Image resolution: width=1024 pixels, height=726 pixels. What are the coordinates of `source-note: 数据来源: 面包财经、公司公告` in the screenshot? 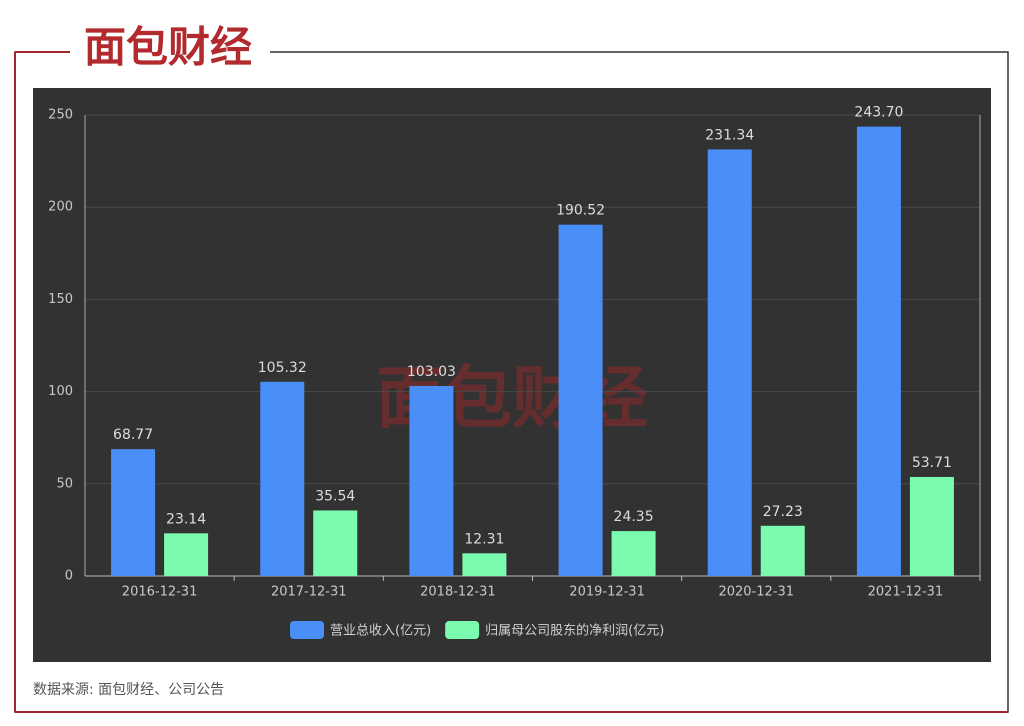 It's located at (128, 690).